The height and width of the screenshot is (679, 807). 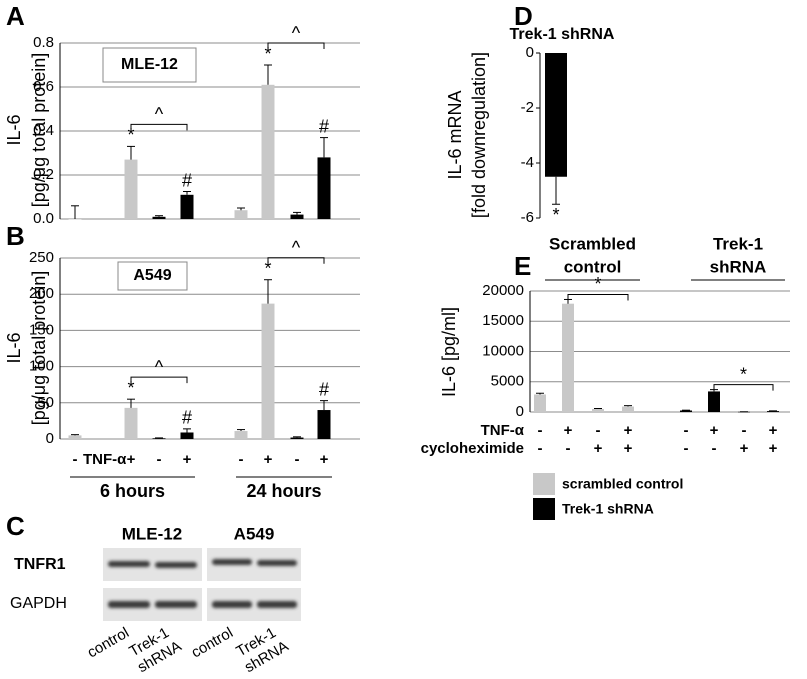 What do you see at coordinates (43, 42) in the screenshot?
I see `y-tick-label: 0.8` at bounding box center [43, 42].